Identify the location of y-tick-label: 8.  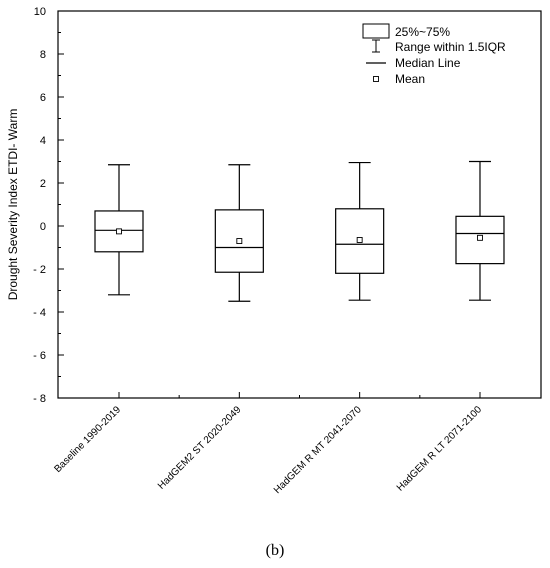
(43, 55).